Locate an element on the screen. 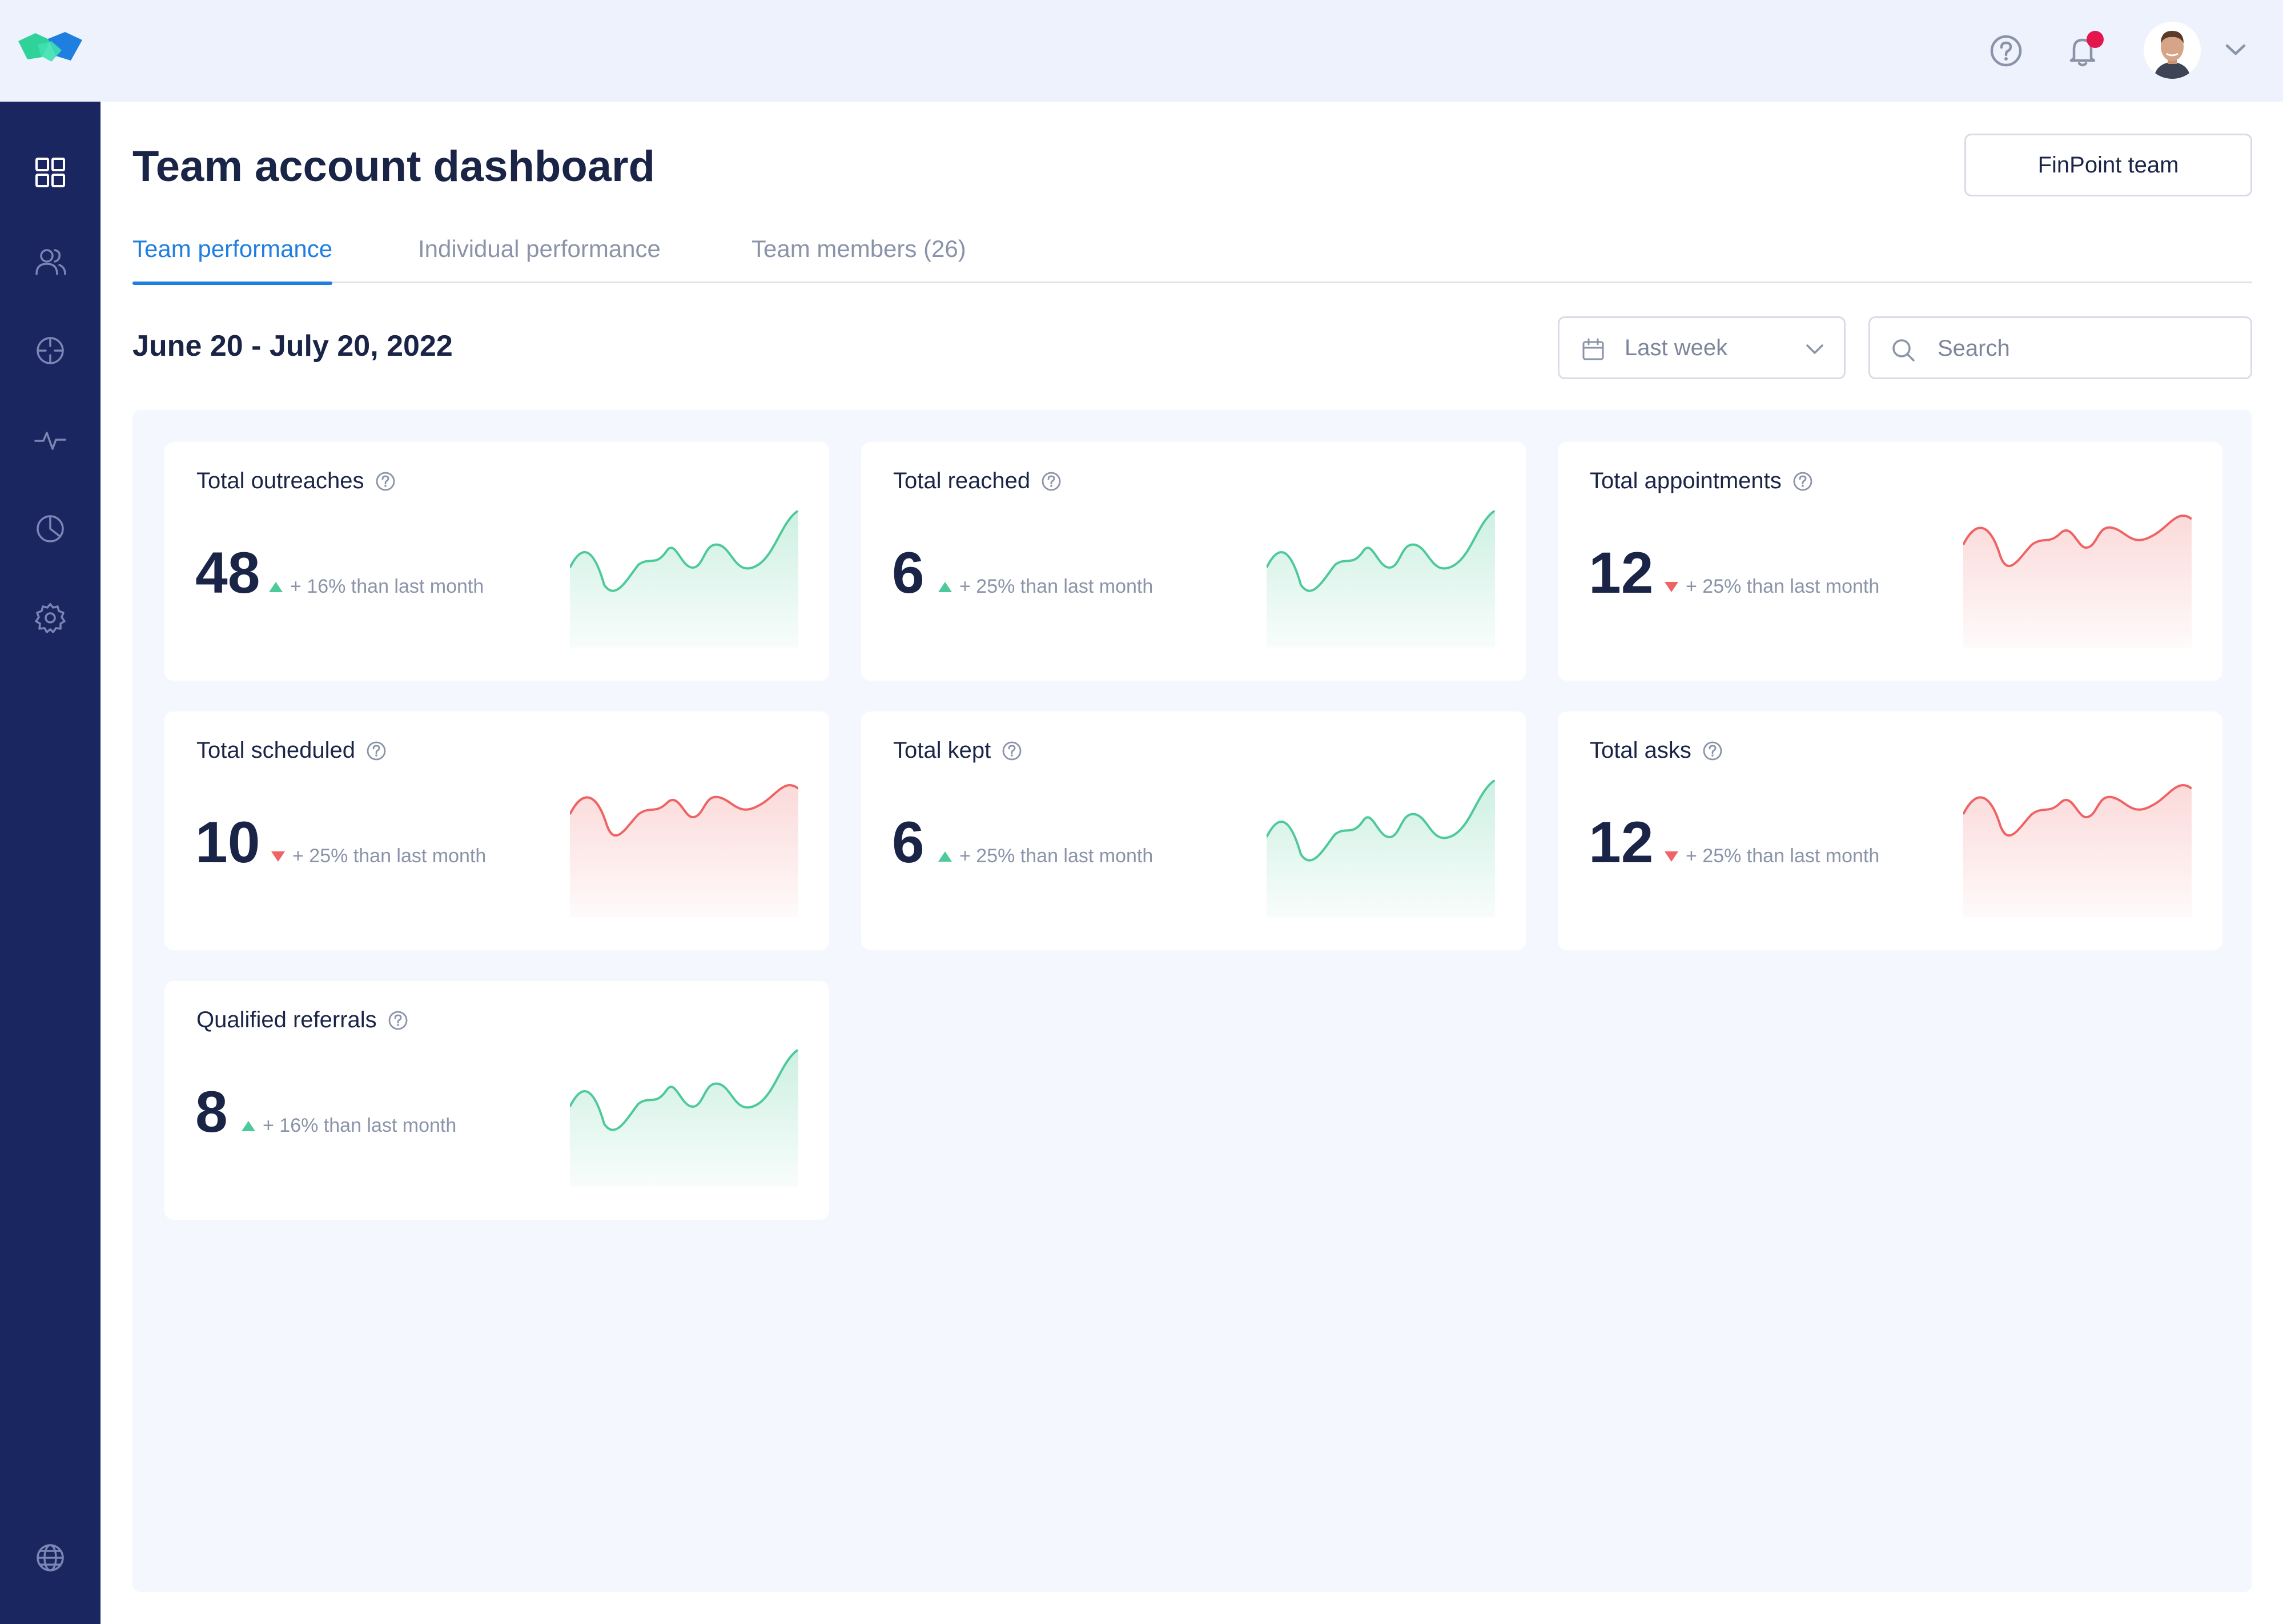 This screenshot has height=1624, width=2283. metric-value: 10 is located at coordinates (227, 842).